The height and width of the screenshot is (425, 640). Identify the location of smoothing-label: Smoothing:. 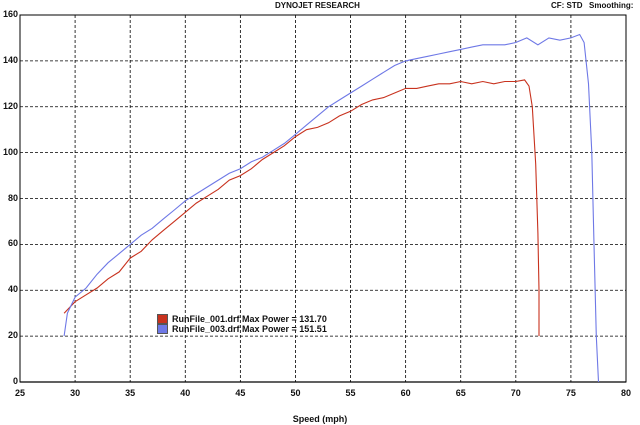
(611, 5).